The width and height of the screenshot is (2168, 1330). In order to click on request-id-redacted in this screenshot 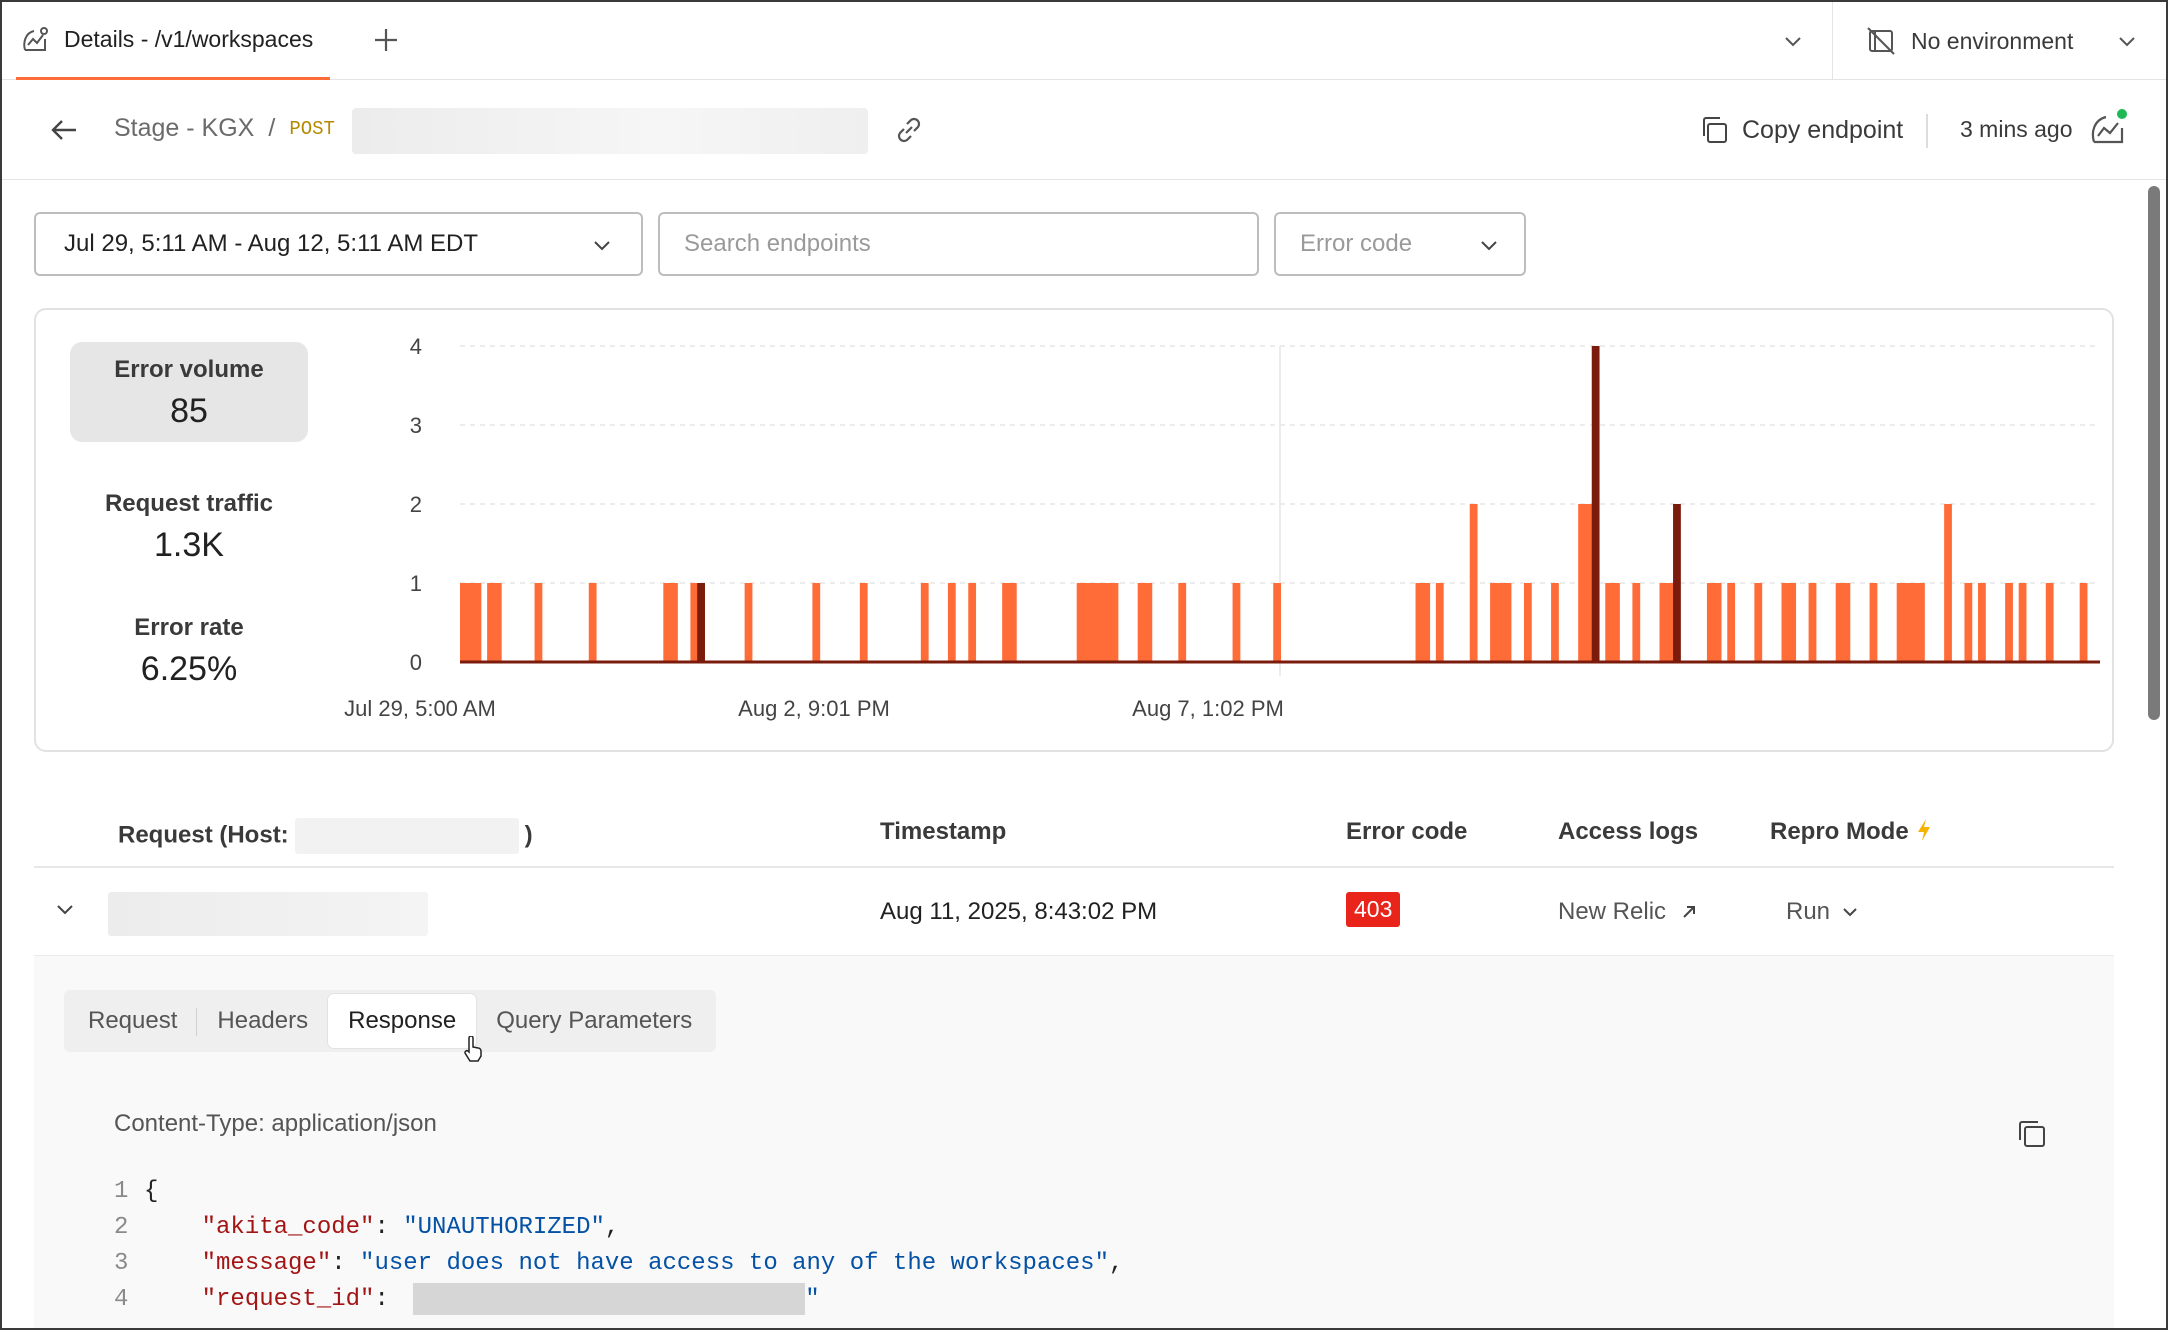, I will do `click(609, 1298)`.